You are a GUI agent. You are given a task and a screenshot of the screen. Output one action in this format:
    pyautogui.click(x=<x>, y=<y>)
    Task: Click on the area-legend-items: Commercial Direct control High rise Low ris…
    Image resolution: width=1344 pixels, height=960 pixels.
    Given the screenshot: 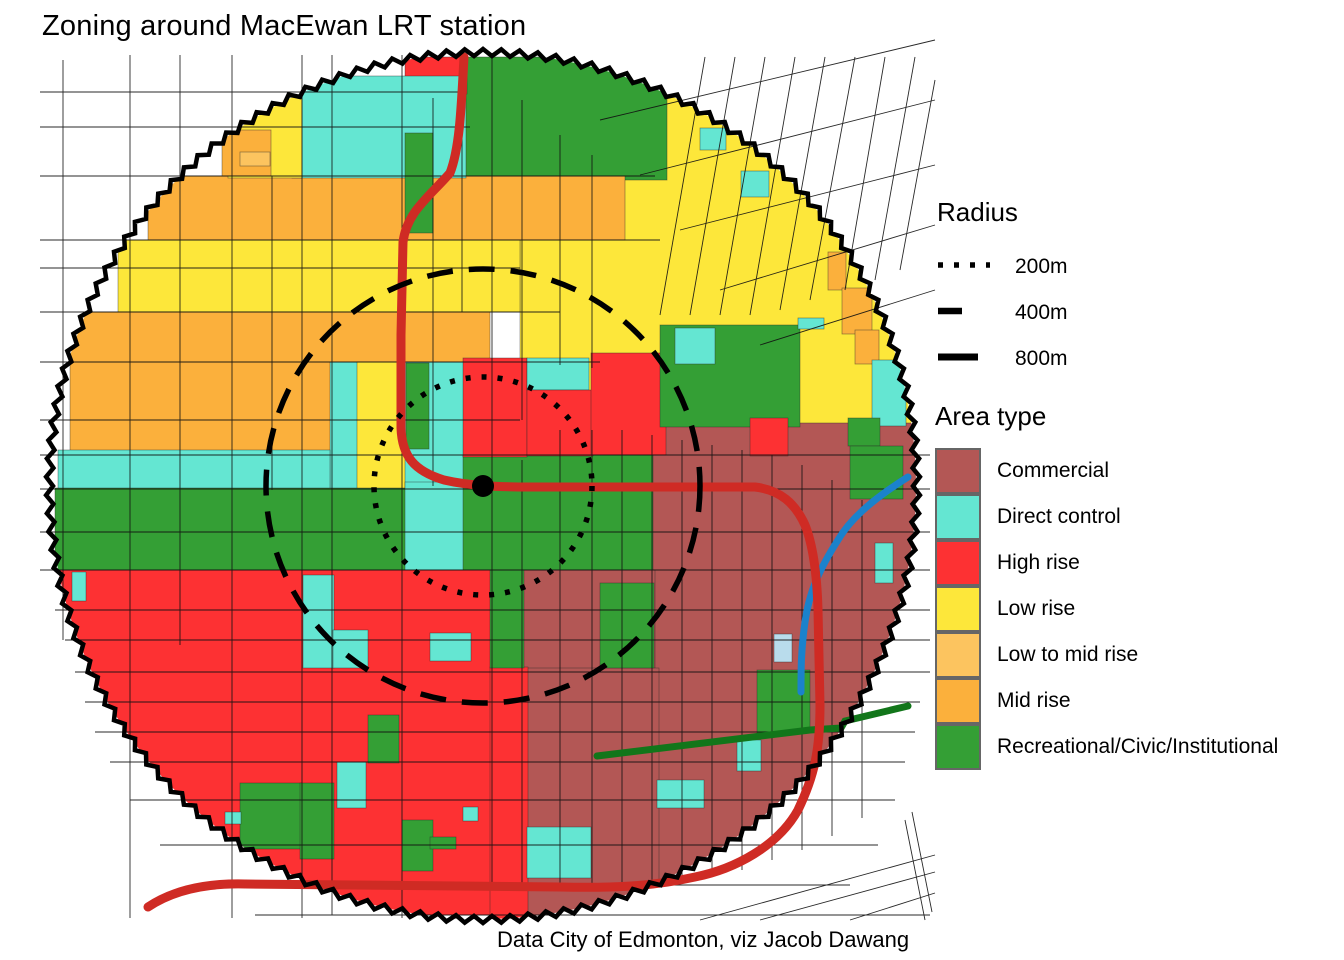 What is the action you would take?
    pyautogui.click(x=1137, y=609)
    